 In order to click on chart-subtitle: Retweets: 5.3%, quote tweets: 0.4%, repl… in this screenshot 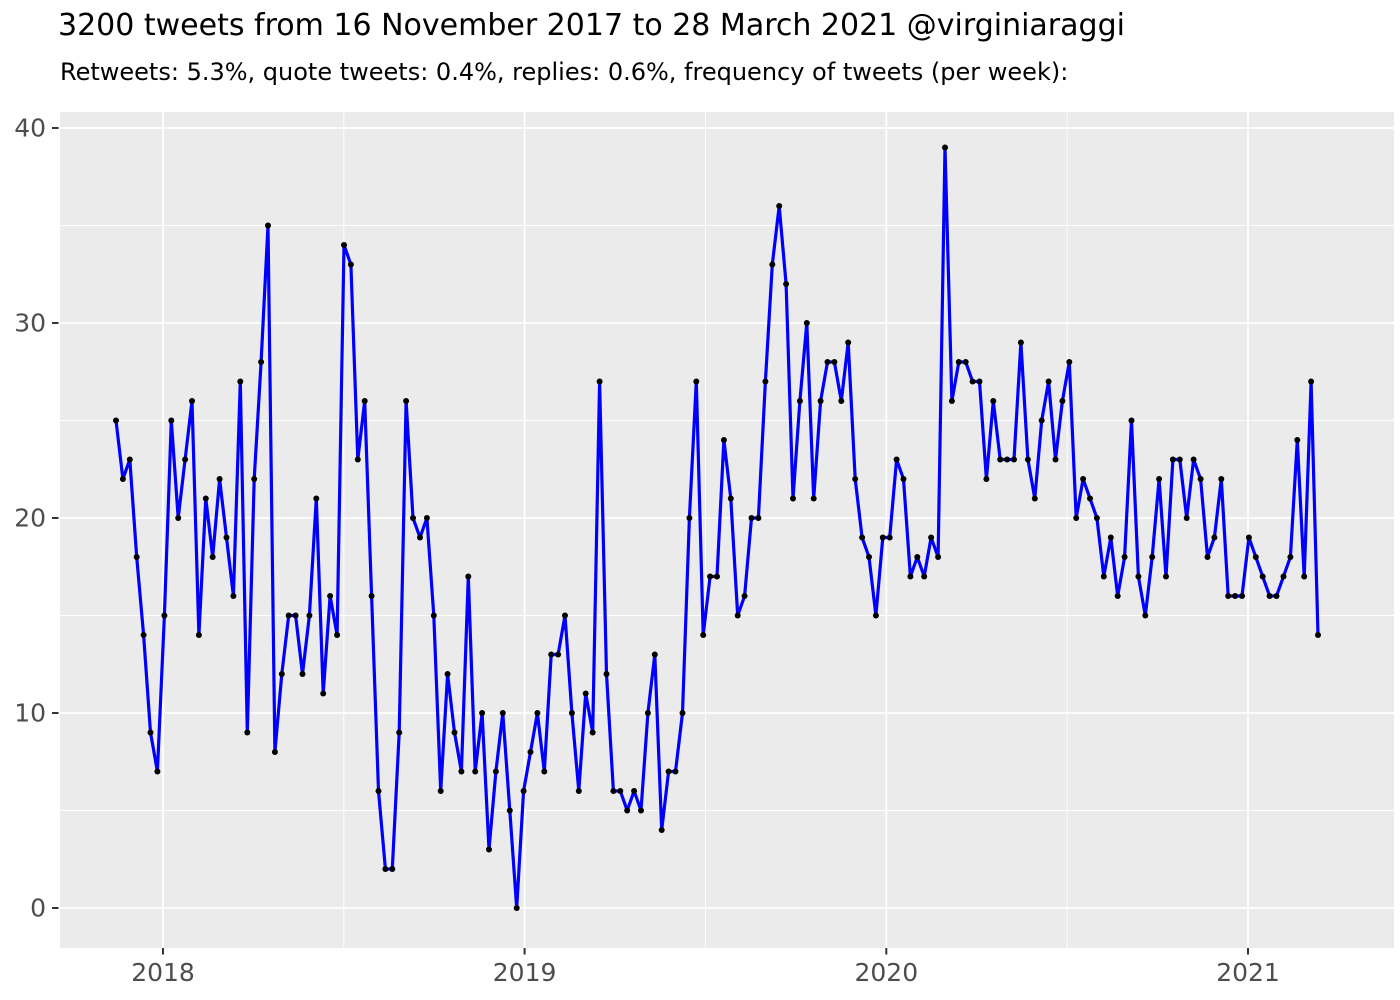, I will do `click(564, 72)`.